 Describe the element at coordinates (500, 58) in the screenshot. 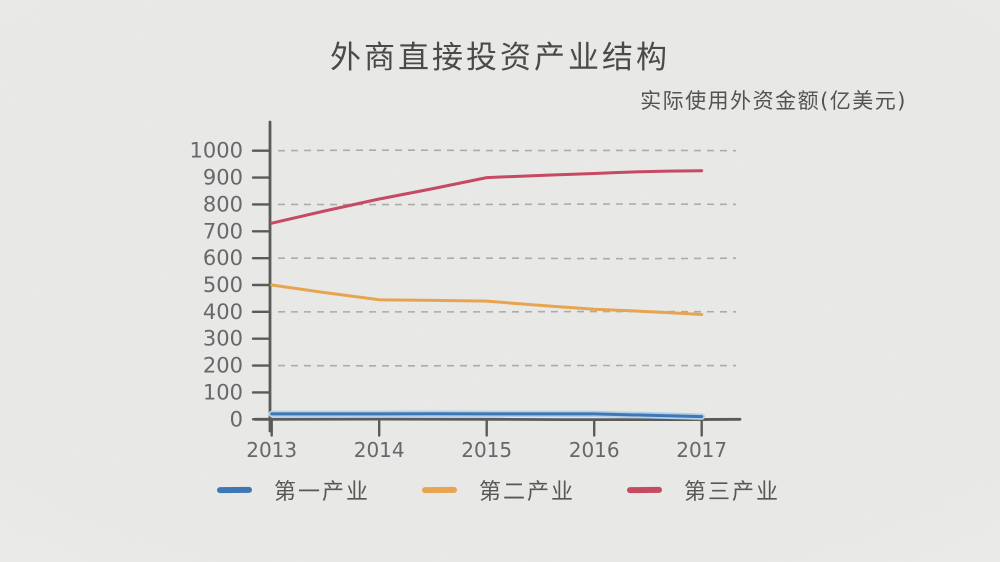

I see `chart-title: 外商直接投资产业结构` at that location.